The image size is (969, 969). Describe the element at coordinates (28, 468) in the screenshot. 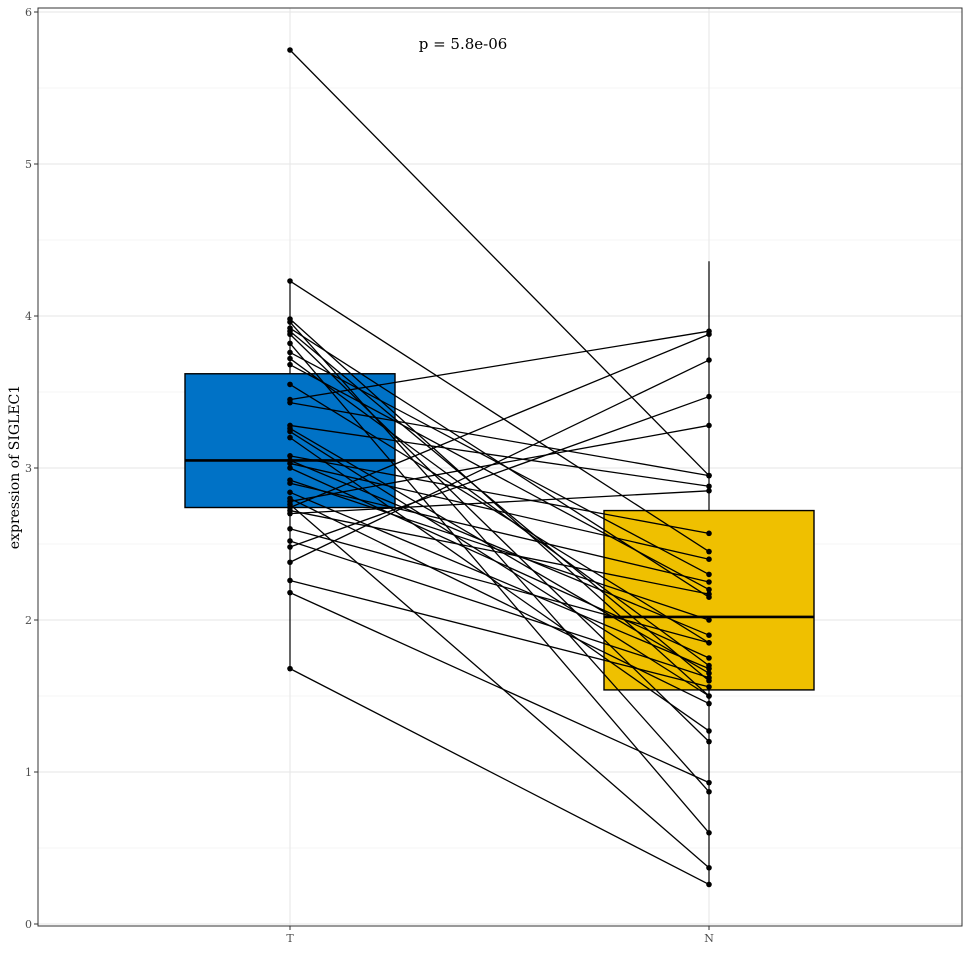

I see `y-tick-label: 3` at that location.